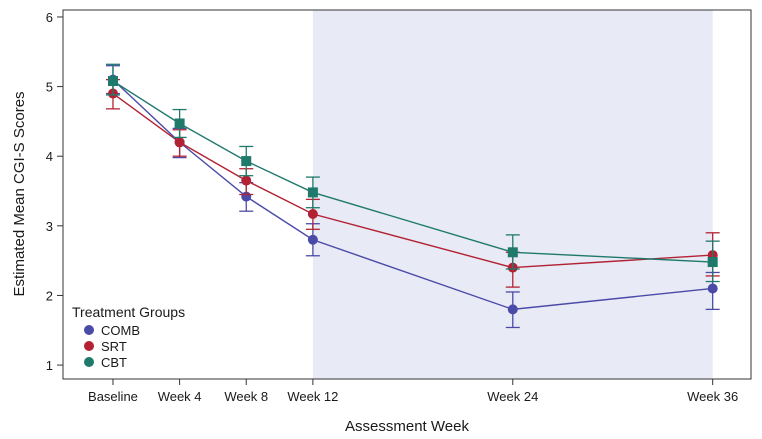 The image size is (762, 439). Describe the element at coordinates (712, 396) in the screenshot. I see `x-tick-label: Week 36` at that location.